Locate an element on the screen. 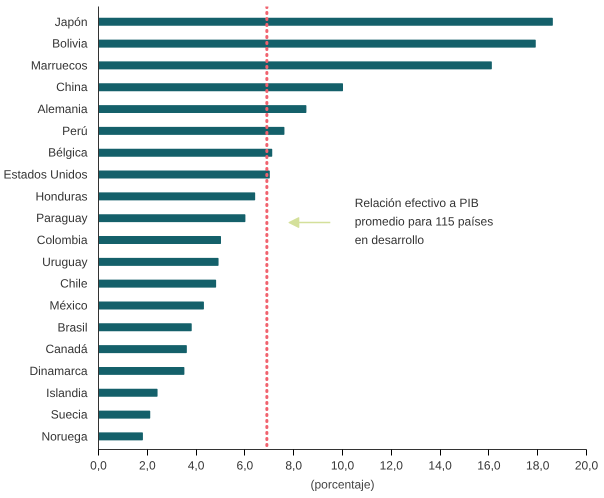 Image resolution: width=604 pixels, height=498 pixels. y-tick-label: Uruguay is located at coordinates (65, 261).